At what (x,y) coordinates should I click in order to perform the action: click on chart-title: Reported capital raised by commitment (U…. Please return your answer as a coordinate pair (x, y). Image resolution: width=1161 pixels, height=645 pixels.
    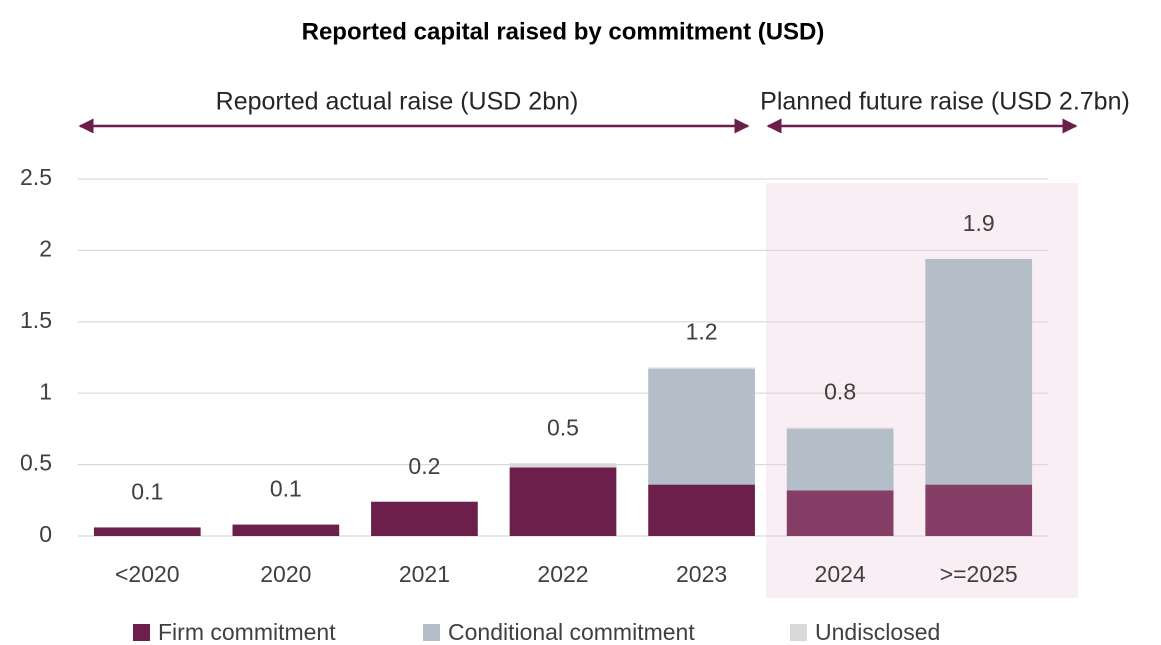
    Looking at the image, I should click on (563, 31).